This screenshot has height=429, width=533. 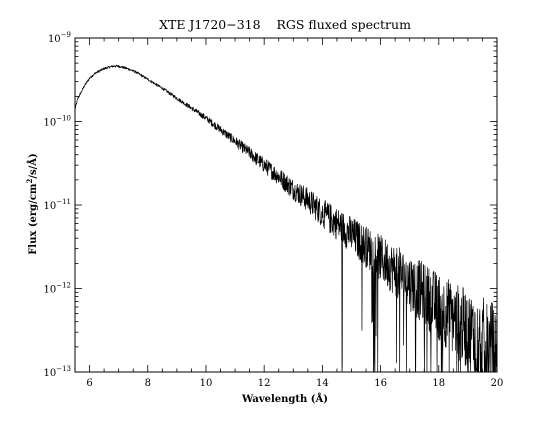 I want to click on chart-title: XTE J1720−318 RGS fluxed spectrum, so click(x=285, y=24).